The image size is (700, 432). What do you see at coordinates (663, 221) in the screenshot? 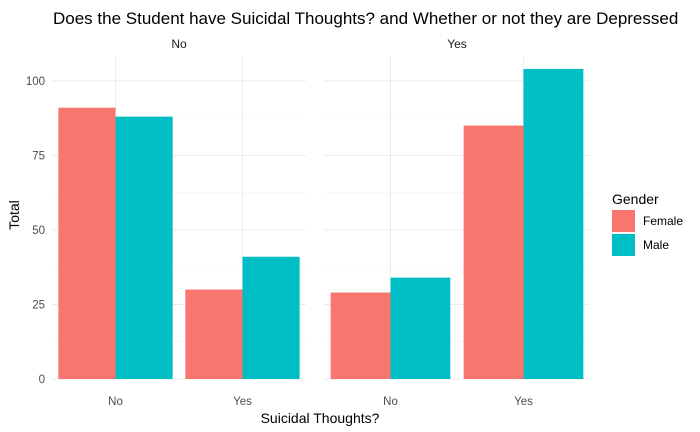
I see `legend-label-female: Female` at bounding box center [663, 221].